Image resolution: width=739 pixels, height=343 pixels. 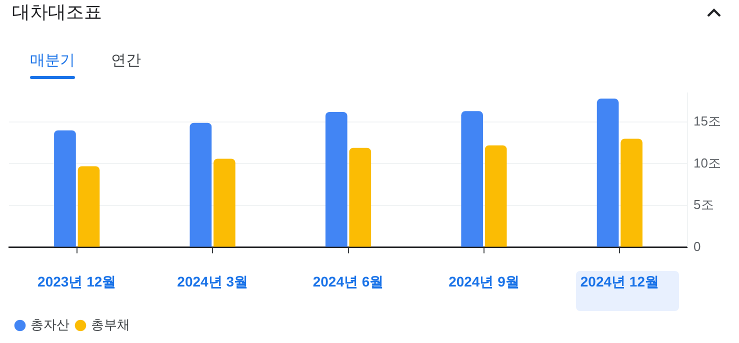 I want to click on text: 매분기, so click(x=52, y=60).